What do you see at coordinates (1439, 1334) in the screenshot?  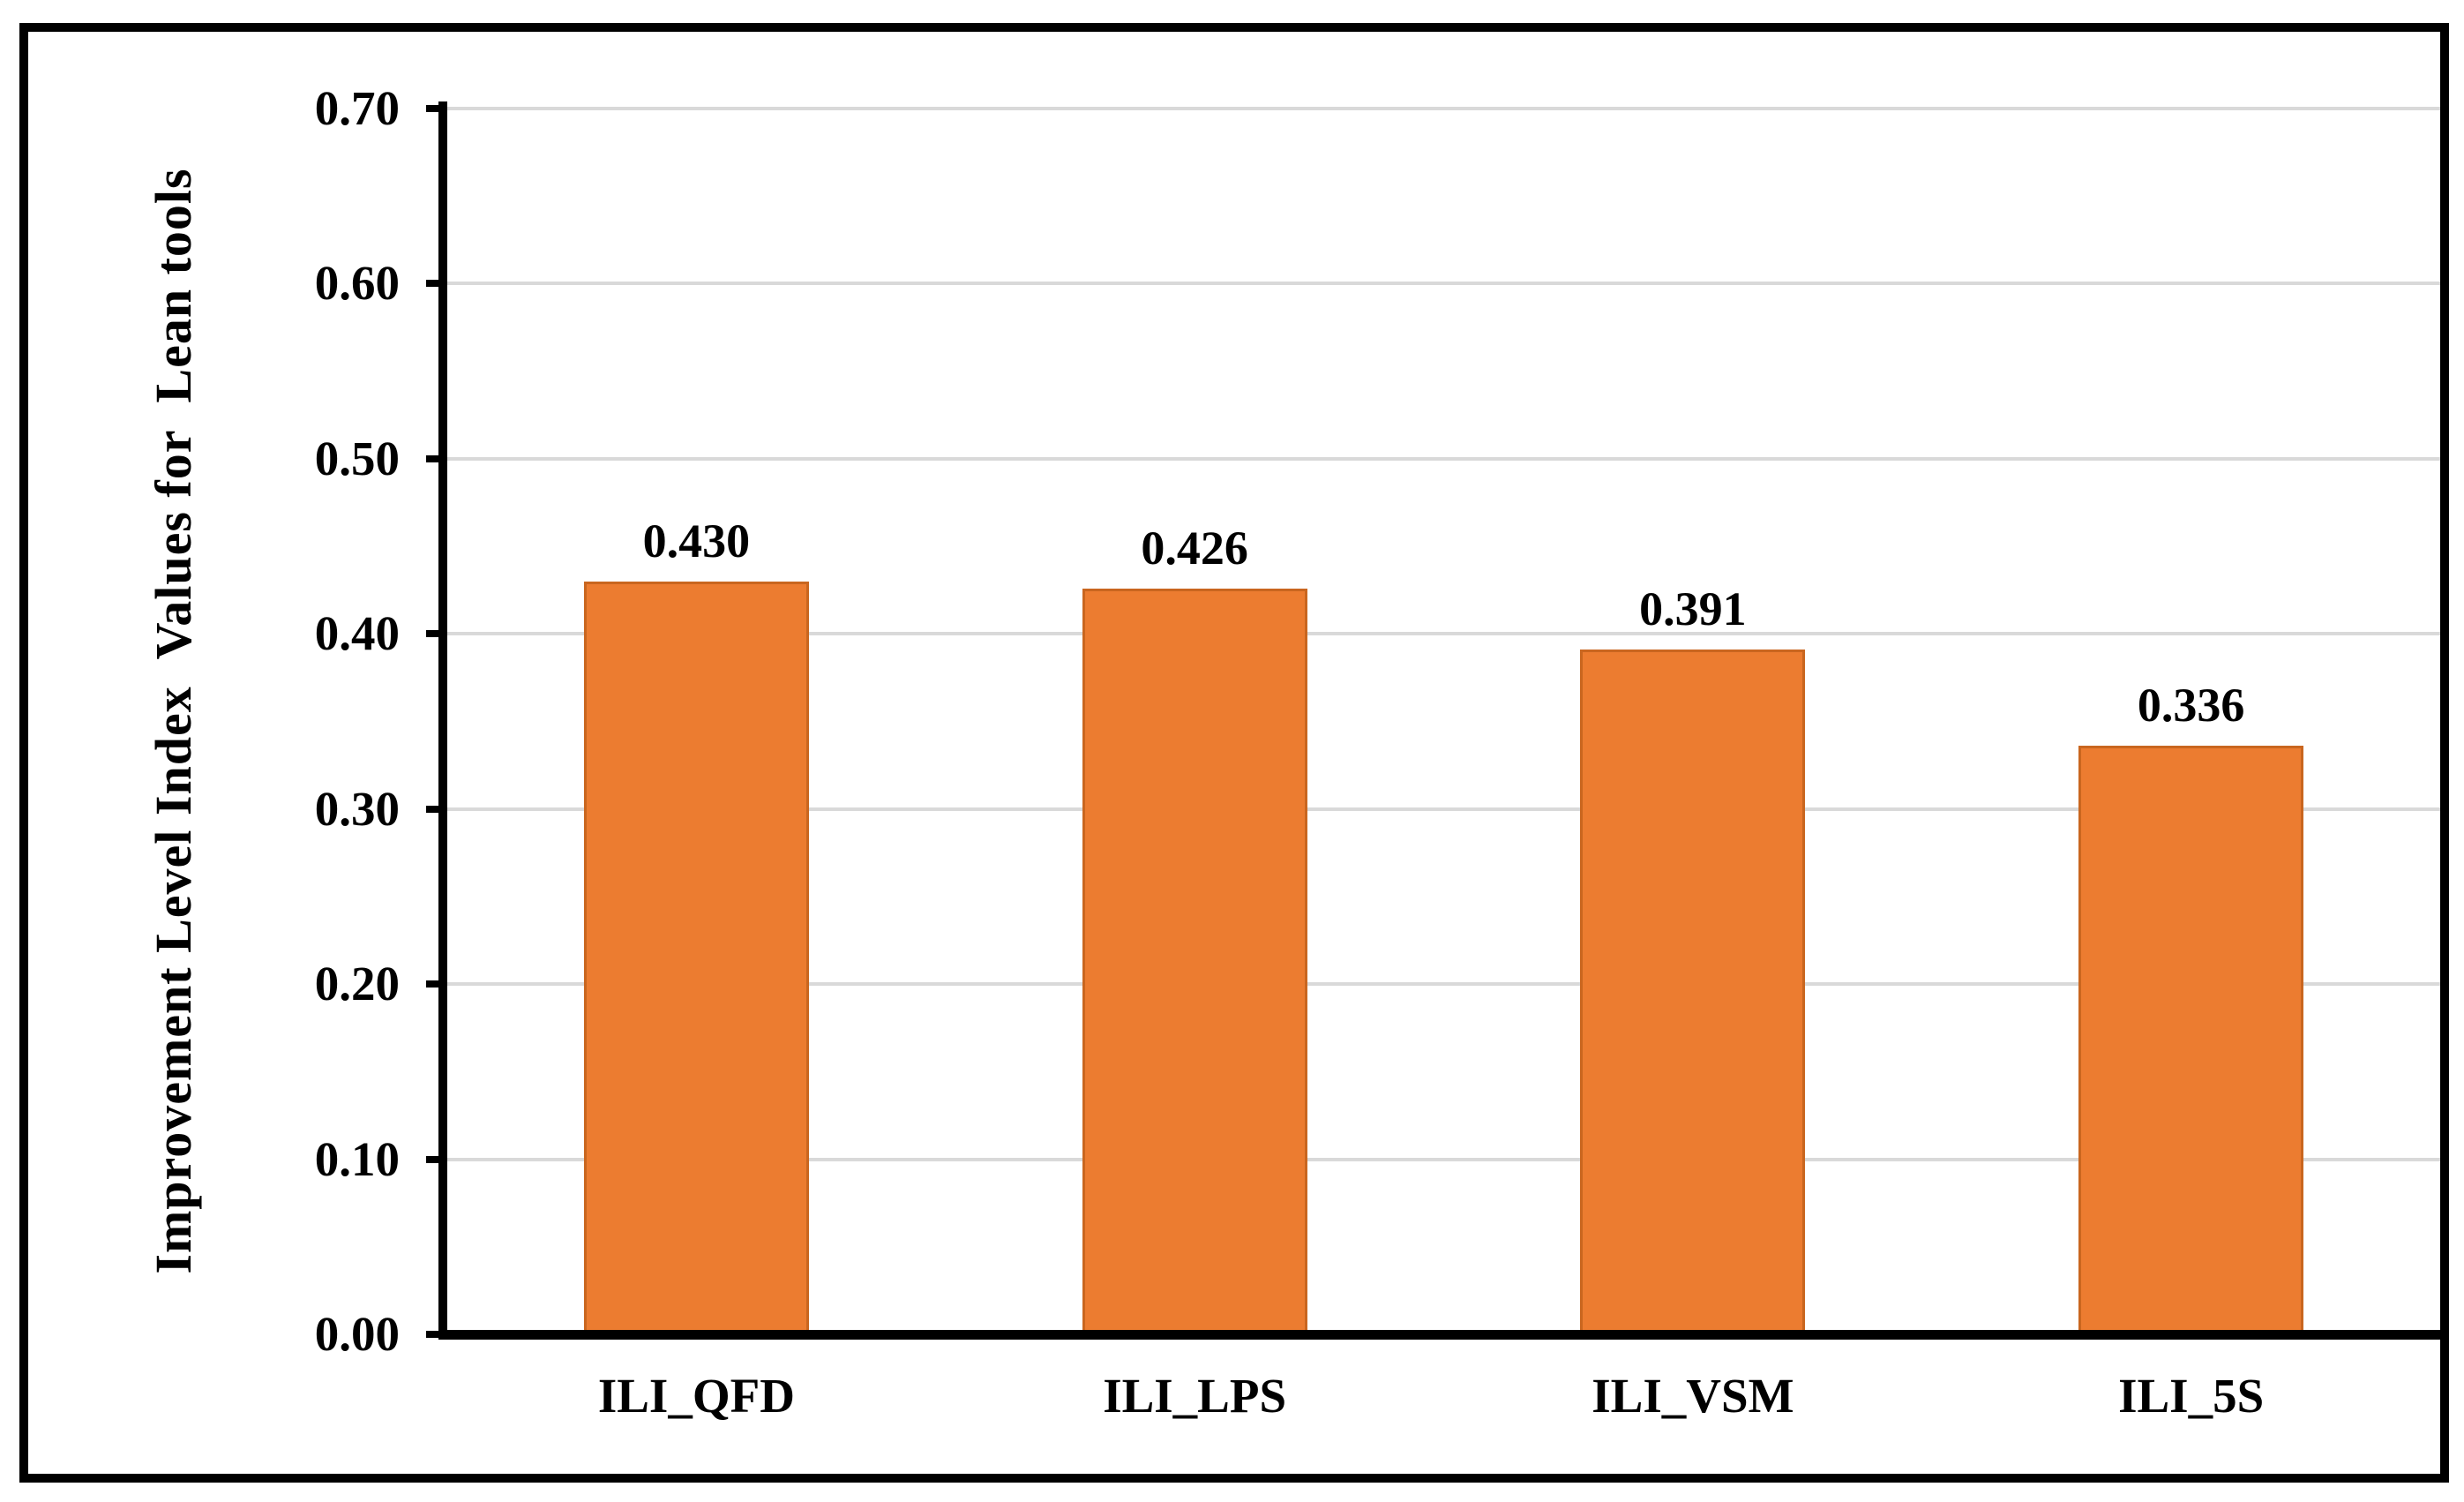 I see `x-axis-line` at bounding box center [1439, 1334].